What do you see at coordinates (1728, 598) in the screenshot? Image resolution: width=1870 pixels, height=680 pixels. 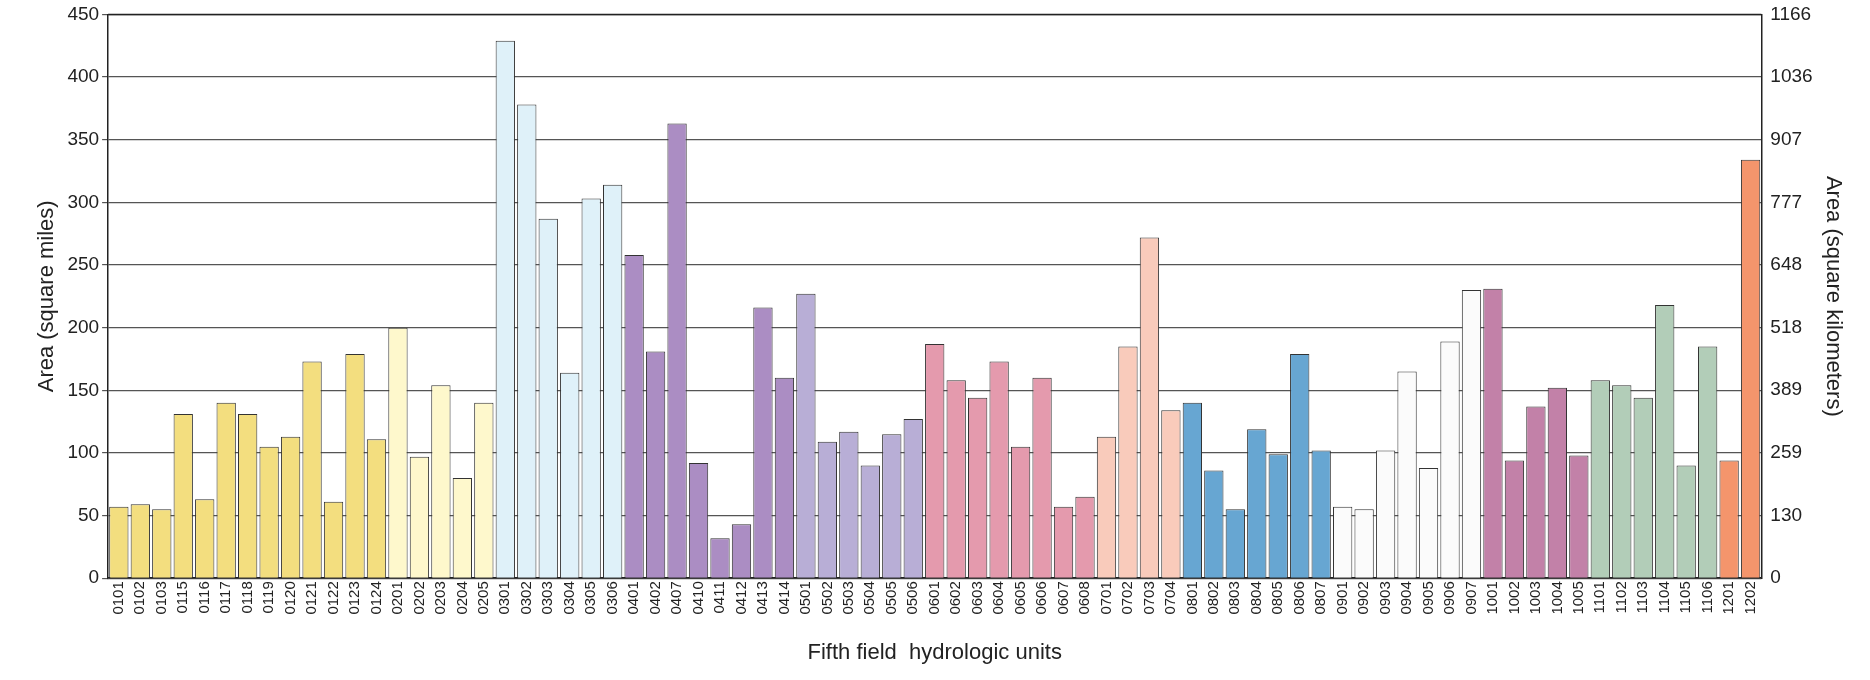 I see `x-tick-label: 1201` at bounding box center [1728, 598].